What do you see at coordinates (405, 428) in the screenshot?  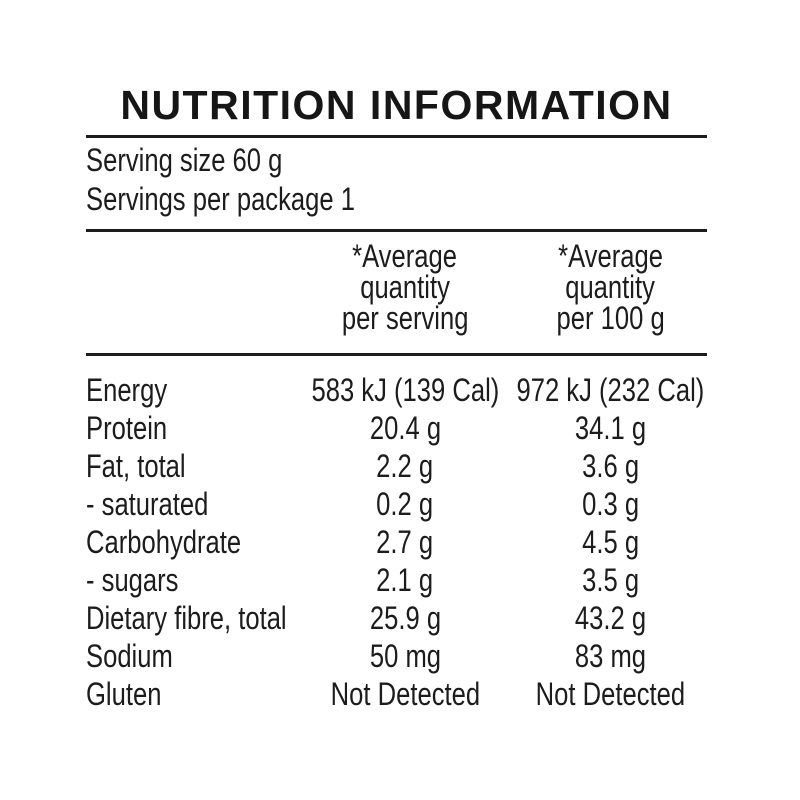 I see `value-per-serving: 20.4 g` at bounding box center [405, 428].